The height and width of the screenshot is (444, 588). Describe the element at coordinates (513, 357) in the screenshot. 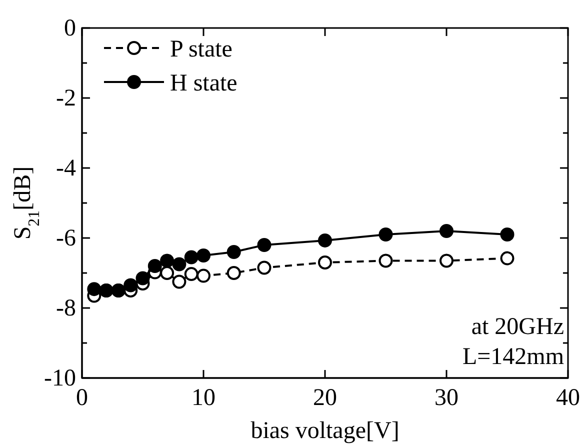

I see `annotation: L=142mm` at that location.